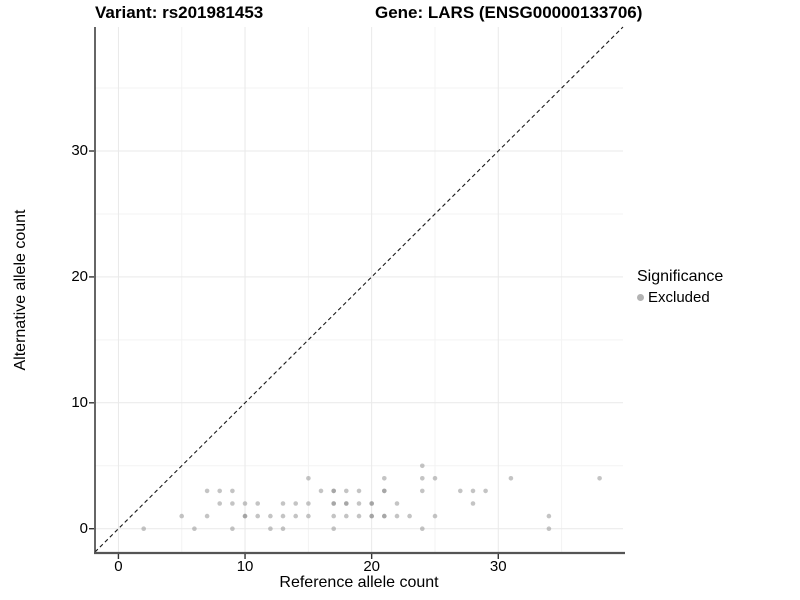  Describe the element at coordinates (245, 566) in the screenshot. I see `x-tick-label: 10` at that location.